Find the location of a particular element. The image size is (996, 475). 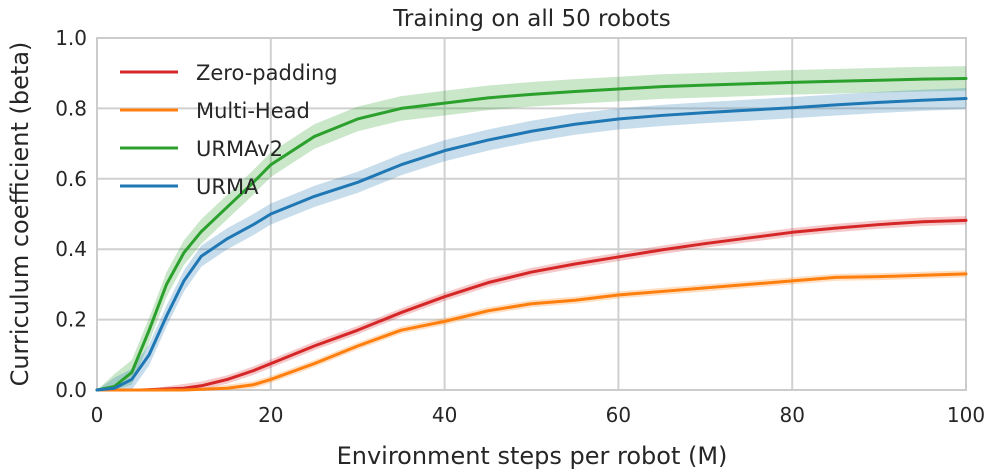

legend-label: URMA is located at coordinates (227, 187).